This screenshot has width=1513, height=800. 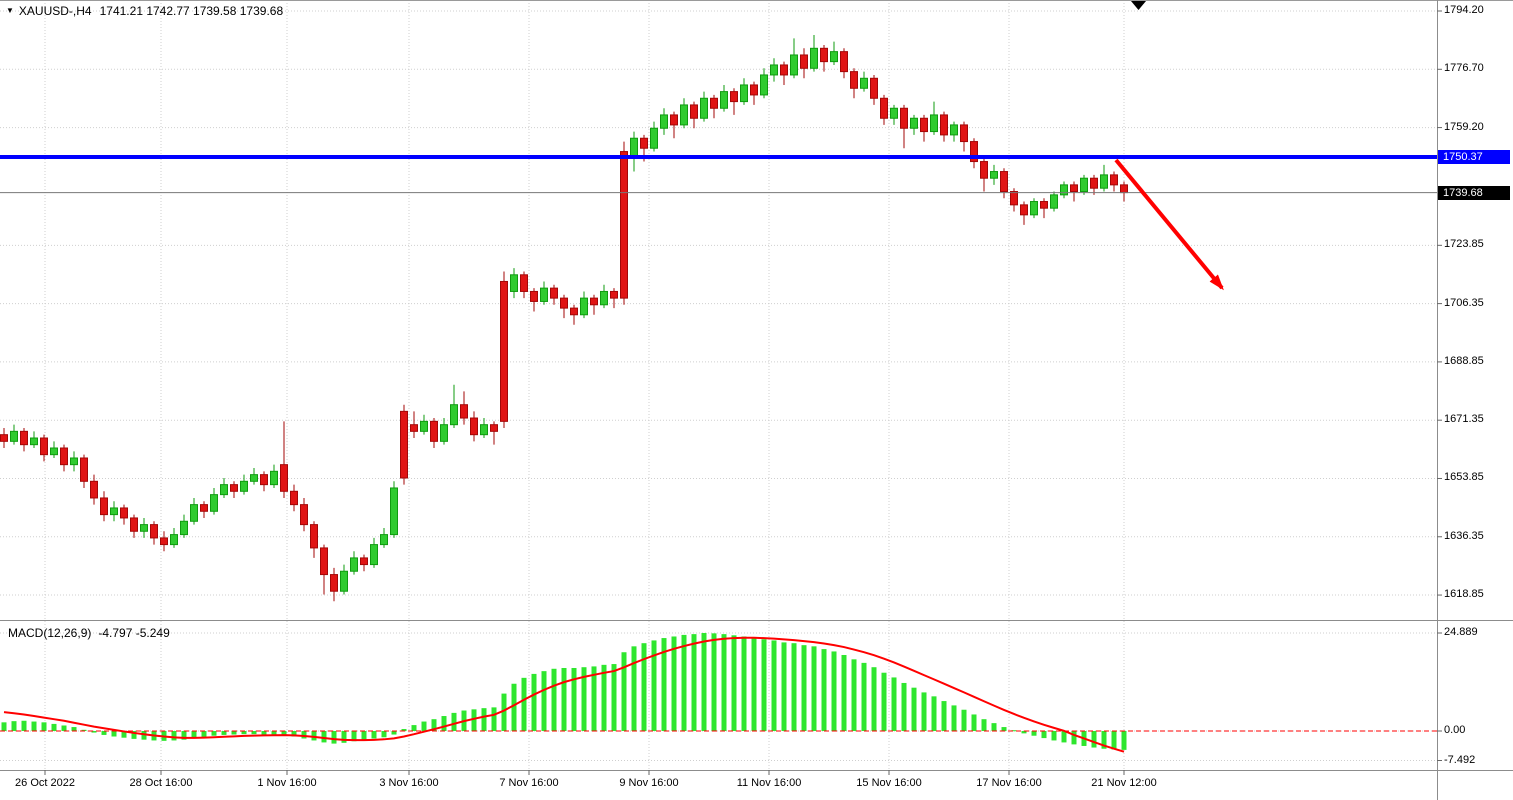 I want to click on macd-axis-label: -7.492, so click(x=1460, y=759).